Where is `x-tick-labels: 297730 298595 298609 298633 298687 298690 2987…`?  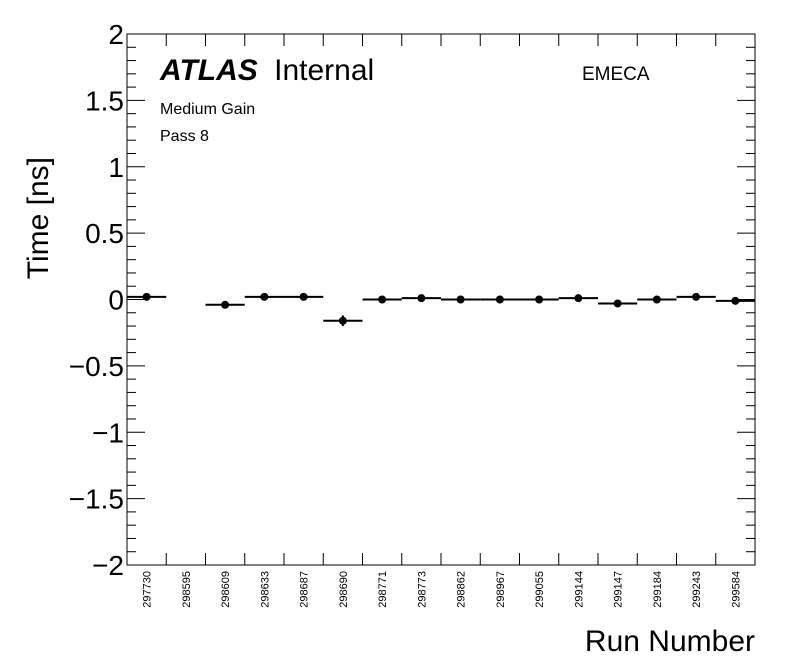 x-tick-labels: 297730 298595 298609 298633 298687 298690 2987… is located at coordinates (442, 589).